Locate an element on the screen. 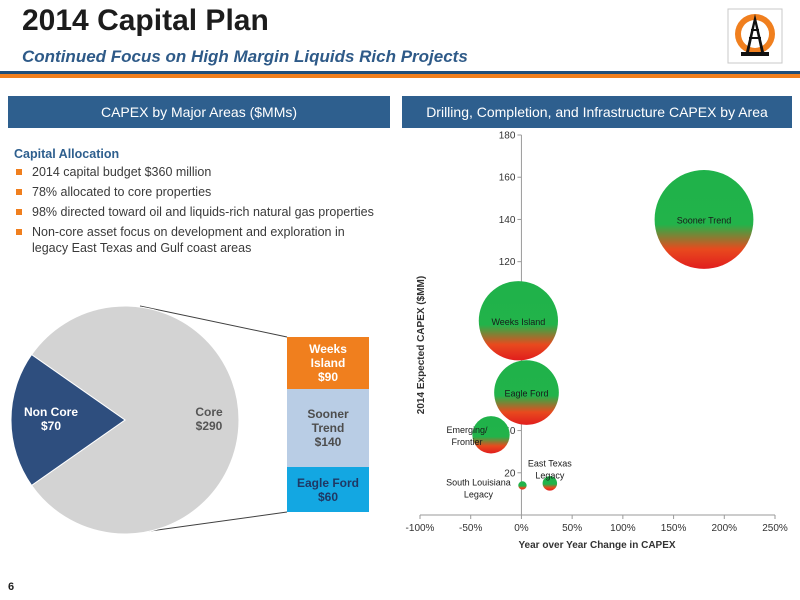 This screenshot has width=800, height=600. pie-value-non-core: $70 is located at coordinates (51, 426).